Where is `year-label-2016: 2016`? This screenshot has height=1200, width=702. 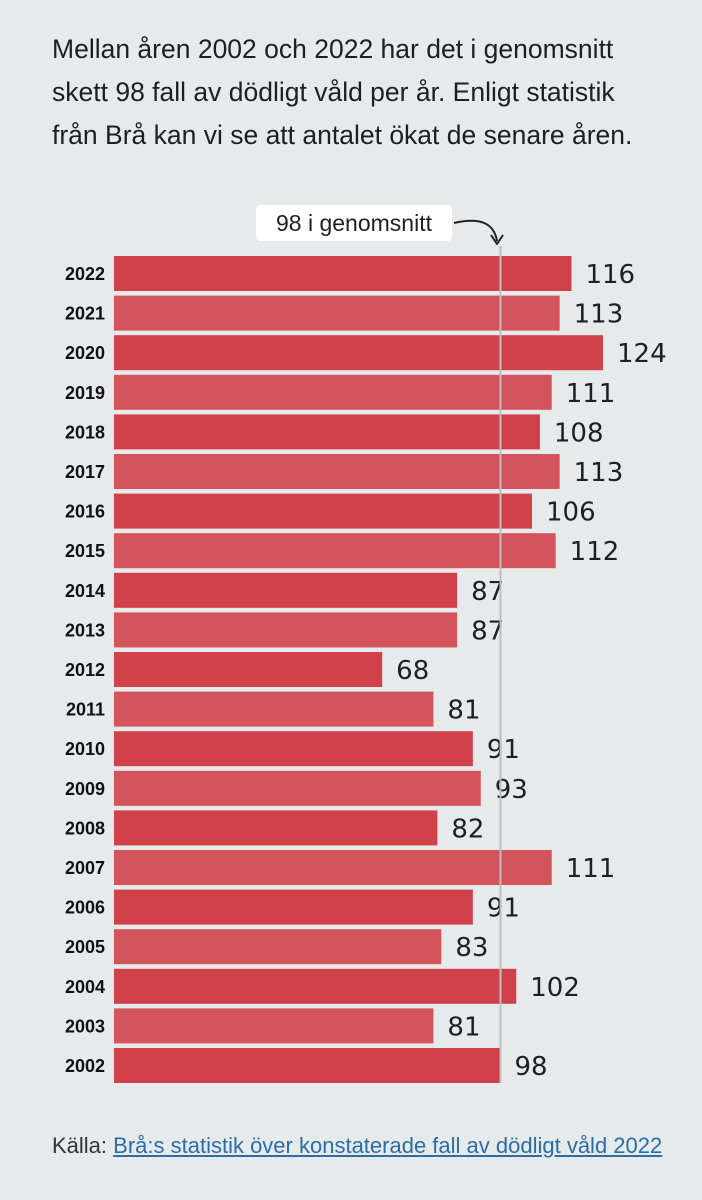
year-label-2016: 2016 is located at coordinates (85, 512).